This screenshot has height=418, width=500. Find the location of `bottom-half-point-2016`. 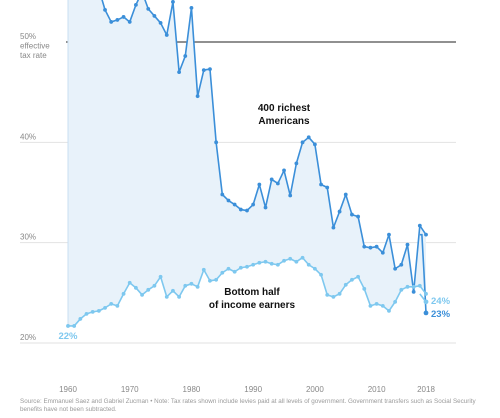

bottom-half-point-2016 is located at coordinates (413, 286).